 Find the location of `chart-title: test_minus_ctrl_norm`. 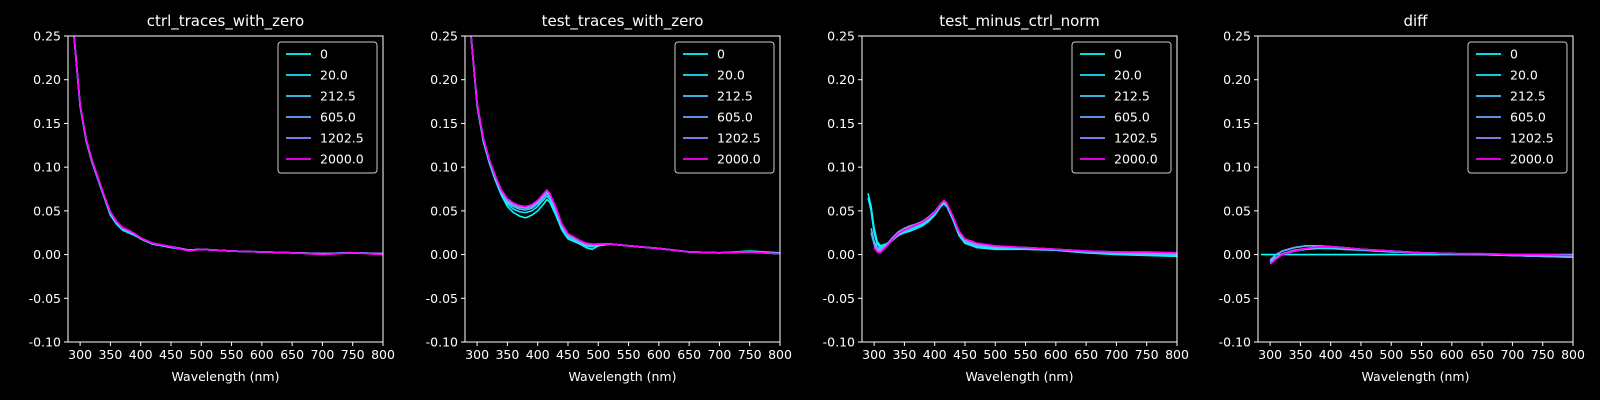

chart-title: test_minus_ctrl_norm is located at coordinates (1019, 21).